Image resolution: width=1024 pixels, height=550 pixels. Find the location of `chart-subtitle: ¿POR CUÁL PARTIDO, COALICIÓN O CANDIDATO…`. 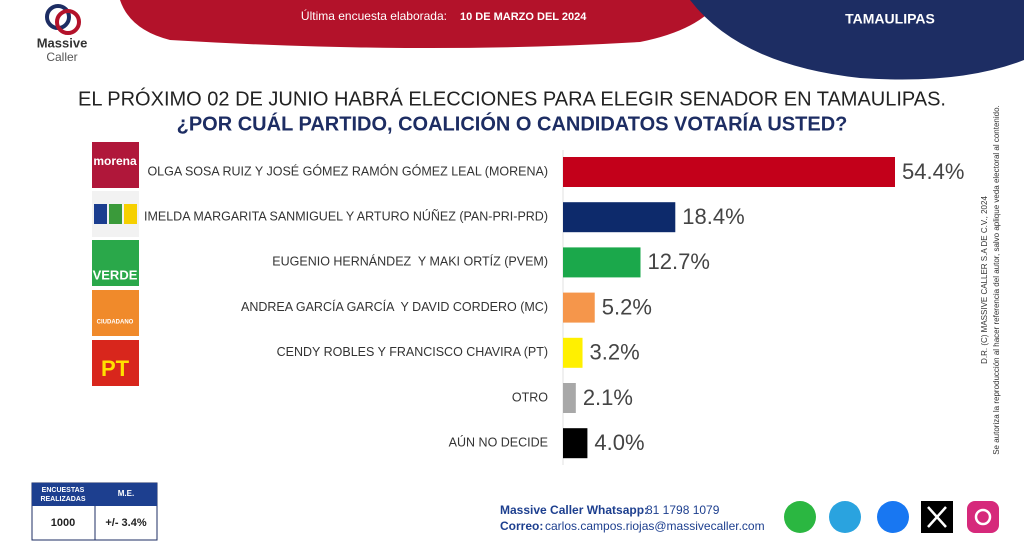

chart-subtitle: ¿POR CUÁL PARTIDO, COALICIÓN O CANDIDATO… is located at coordinates (512, 123).